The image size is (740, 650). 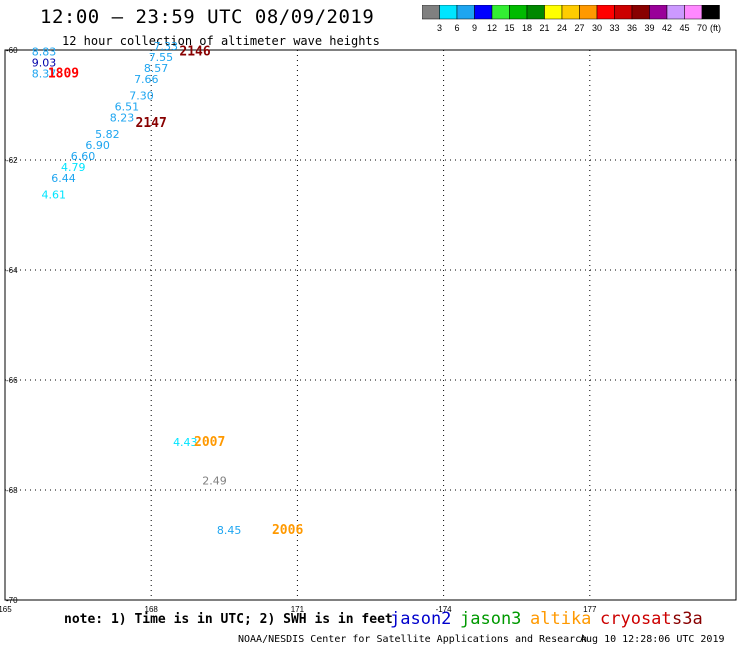 I want to click on colorbar-label: 70, so click(x=702, y=28).